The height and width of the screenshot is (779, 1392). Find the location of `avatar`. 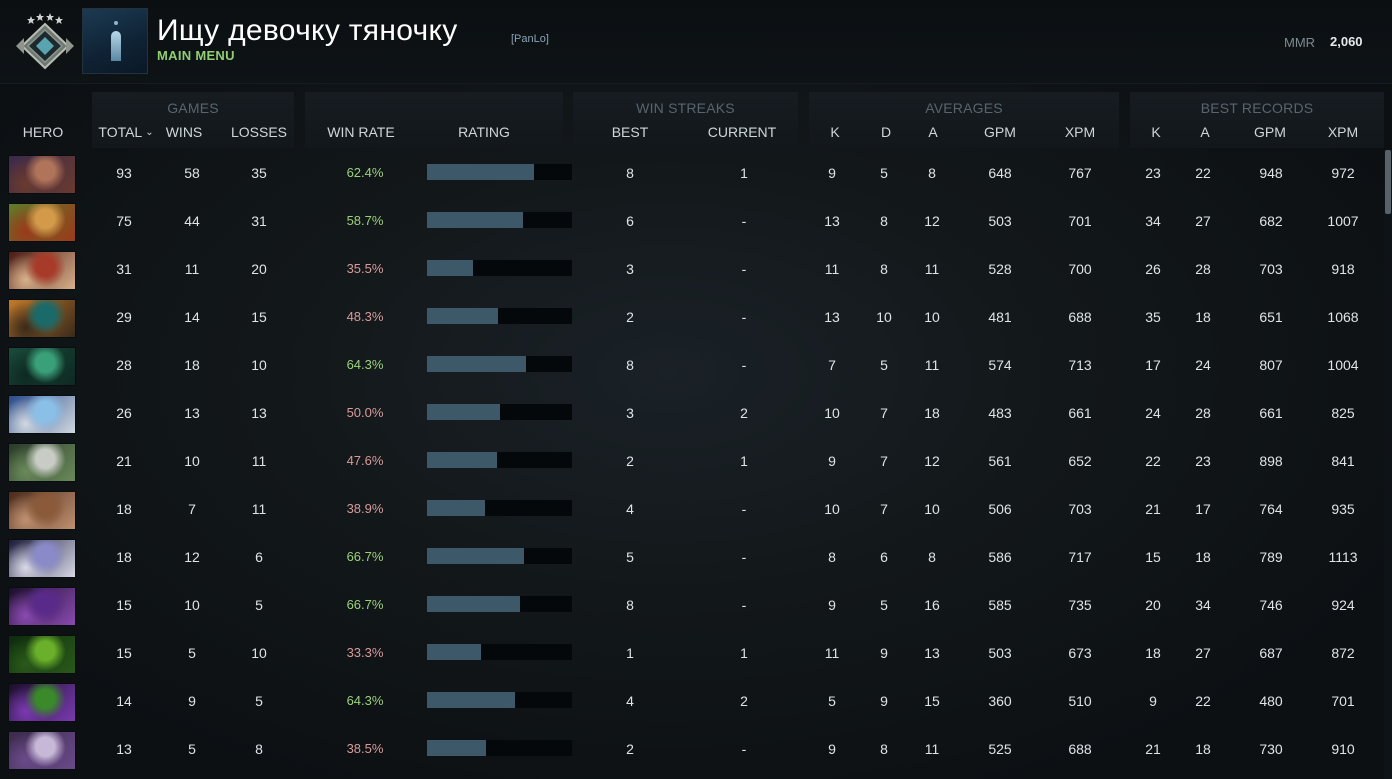

avatar is located at coordinates (115, 41).